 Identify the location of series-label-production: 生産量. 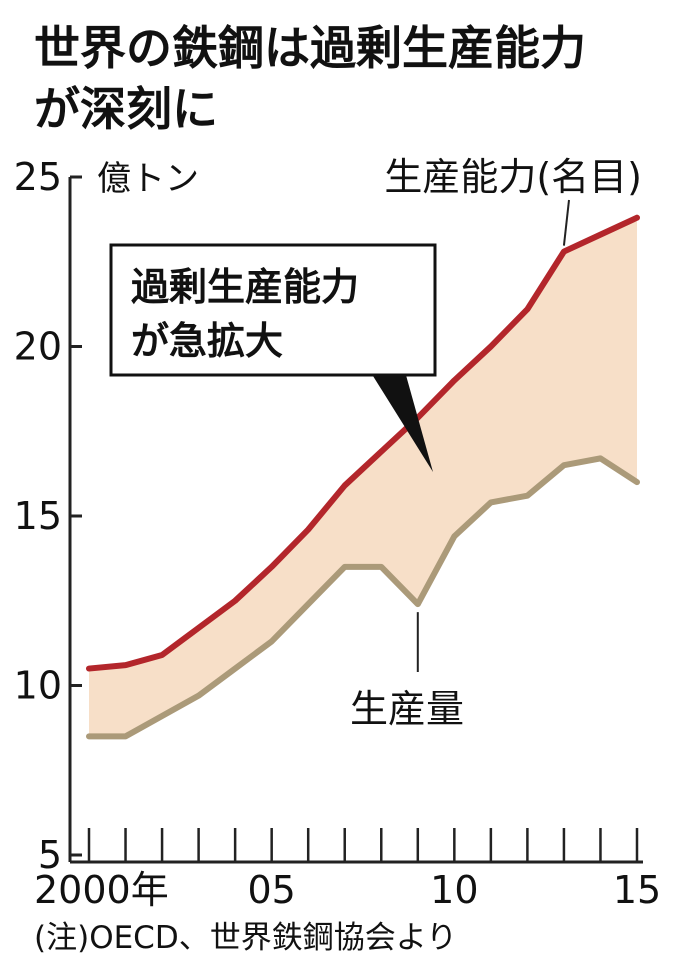
(407, 709).